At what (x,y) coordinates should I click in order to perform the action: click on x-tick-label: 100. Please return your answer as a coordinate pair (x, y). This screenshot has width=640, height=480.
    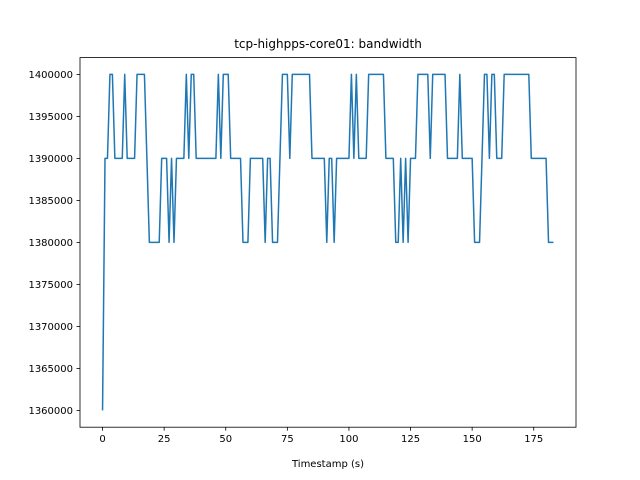
    Looking at the image, I should click on (348, 439).